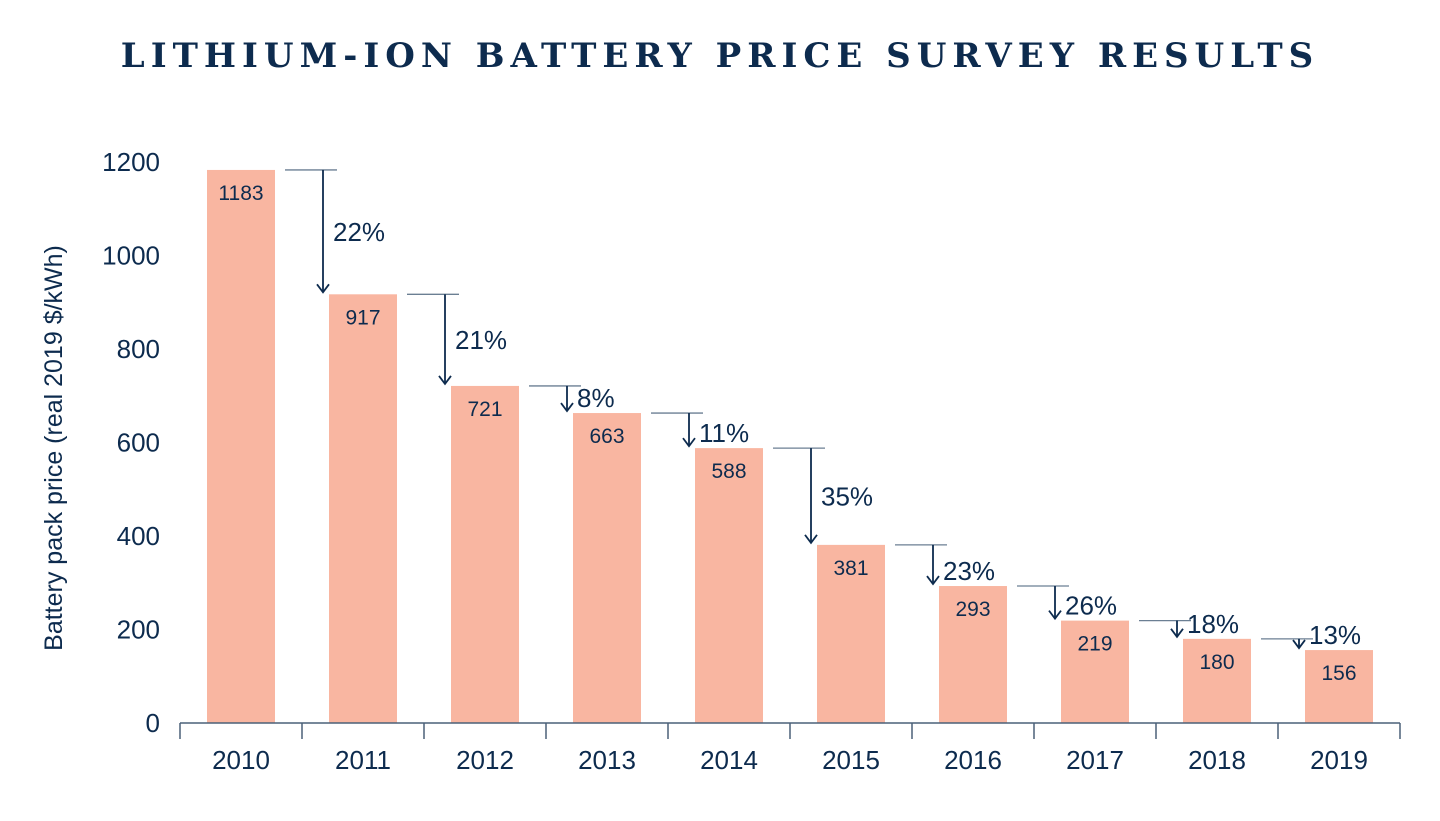  What do you see at coordinates (131, 256) in the screenshot?
I see `y-tick-label: 1000` at bounding box center [131, 256].